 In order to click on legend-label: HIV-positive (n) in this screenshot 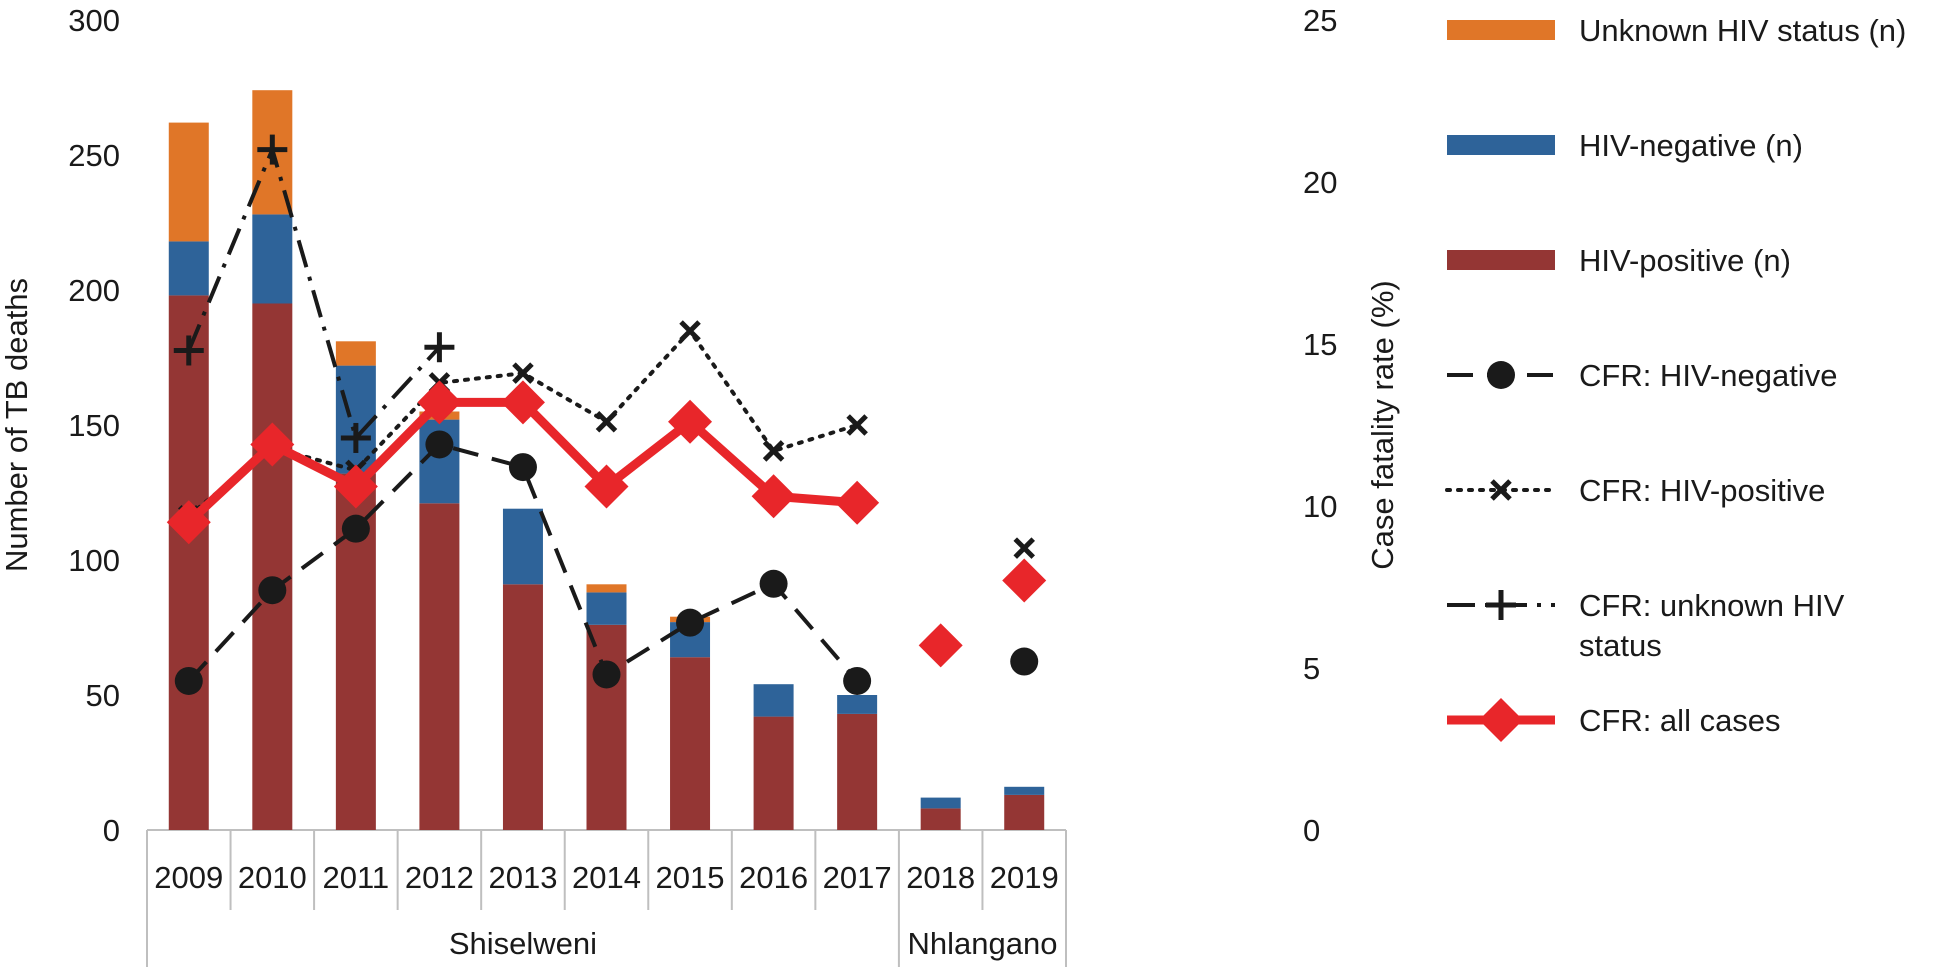, I will do `click(1685, 260)`.